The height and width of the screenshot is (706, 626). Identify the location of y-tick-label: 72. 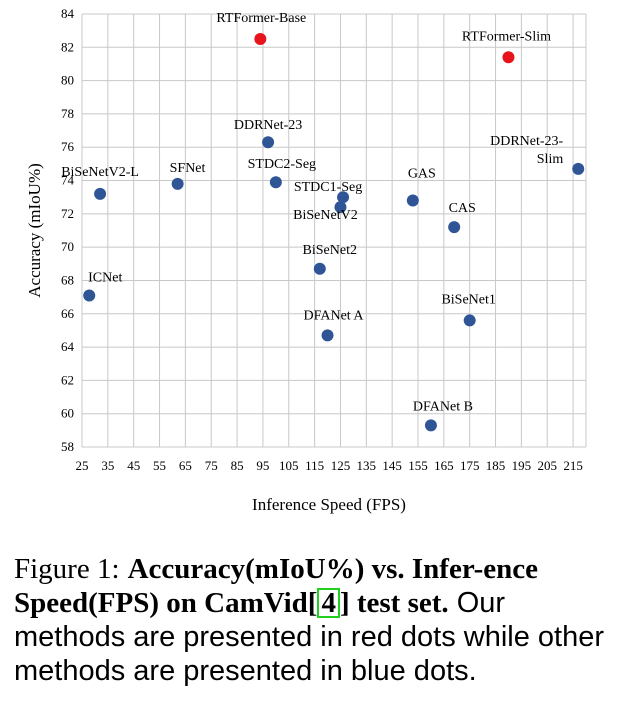
(67, 213).